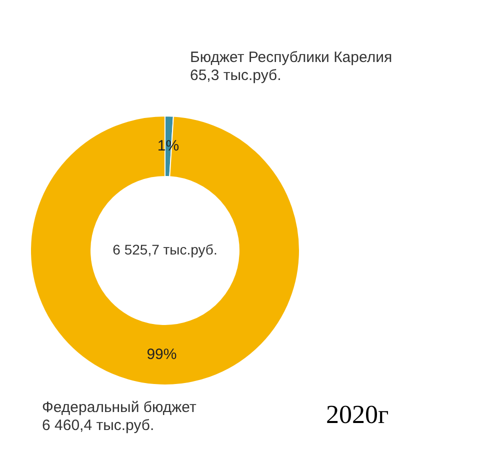  Describe the element at coordinates (165, 249) in the screenshot. I see `text: 6 525,7 тыс.руб.` at that location.